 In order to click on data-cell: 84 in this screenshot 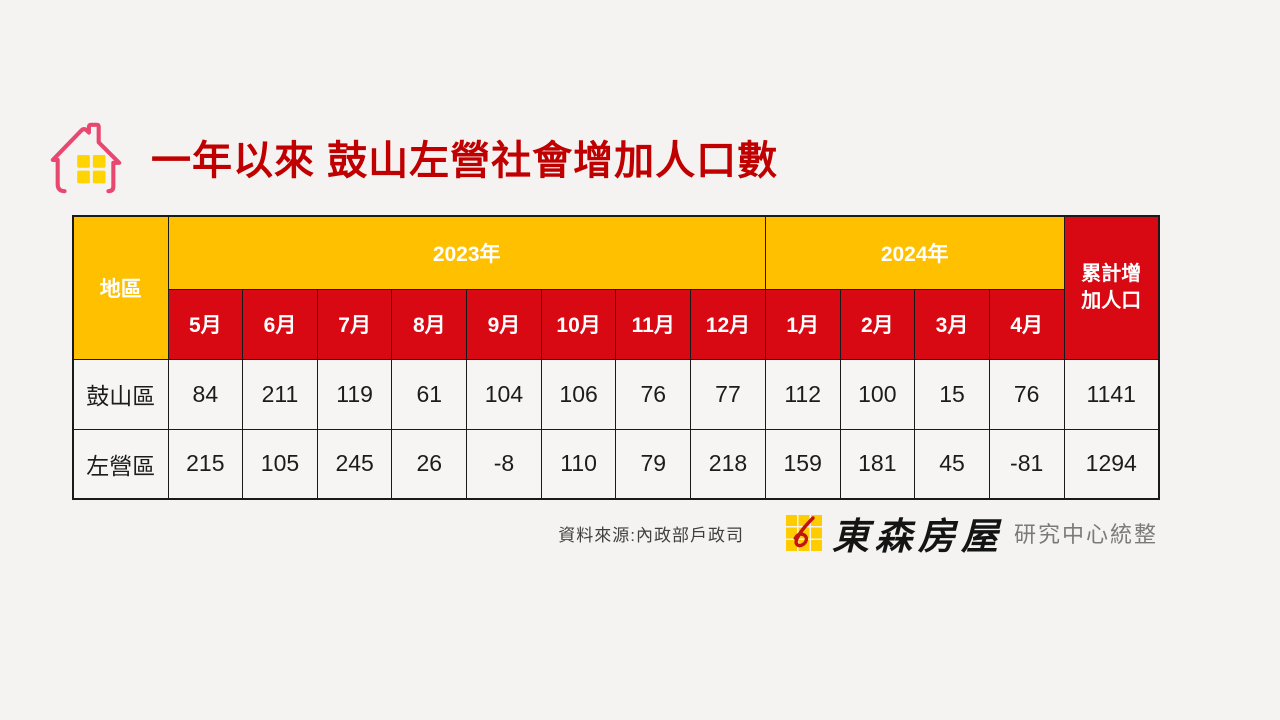, I will do `click(205, 394)`.